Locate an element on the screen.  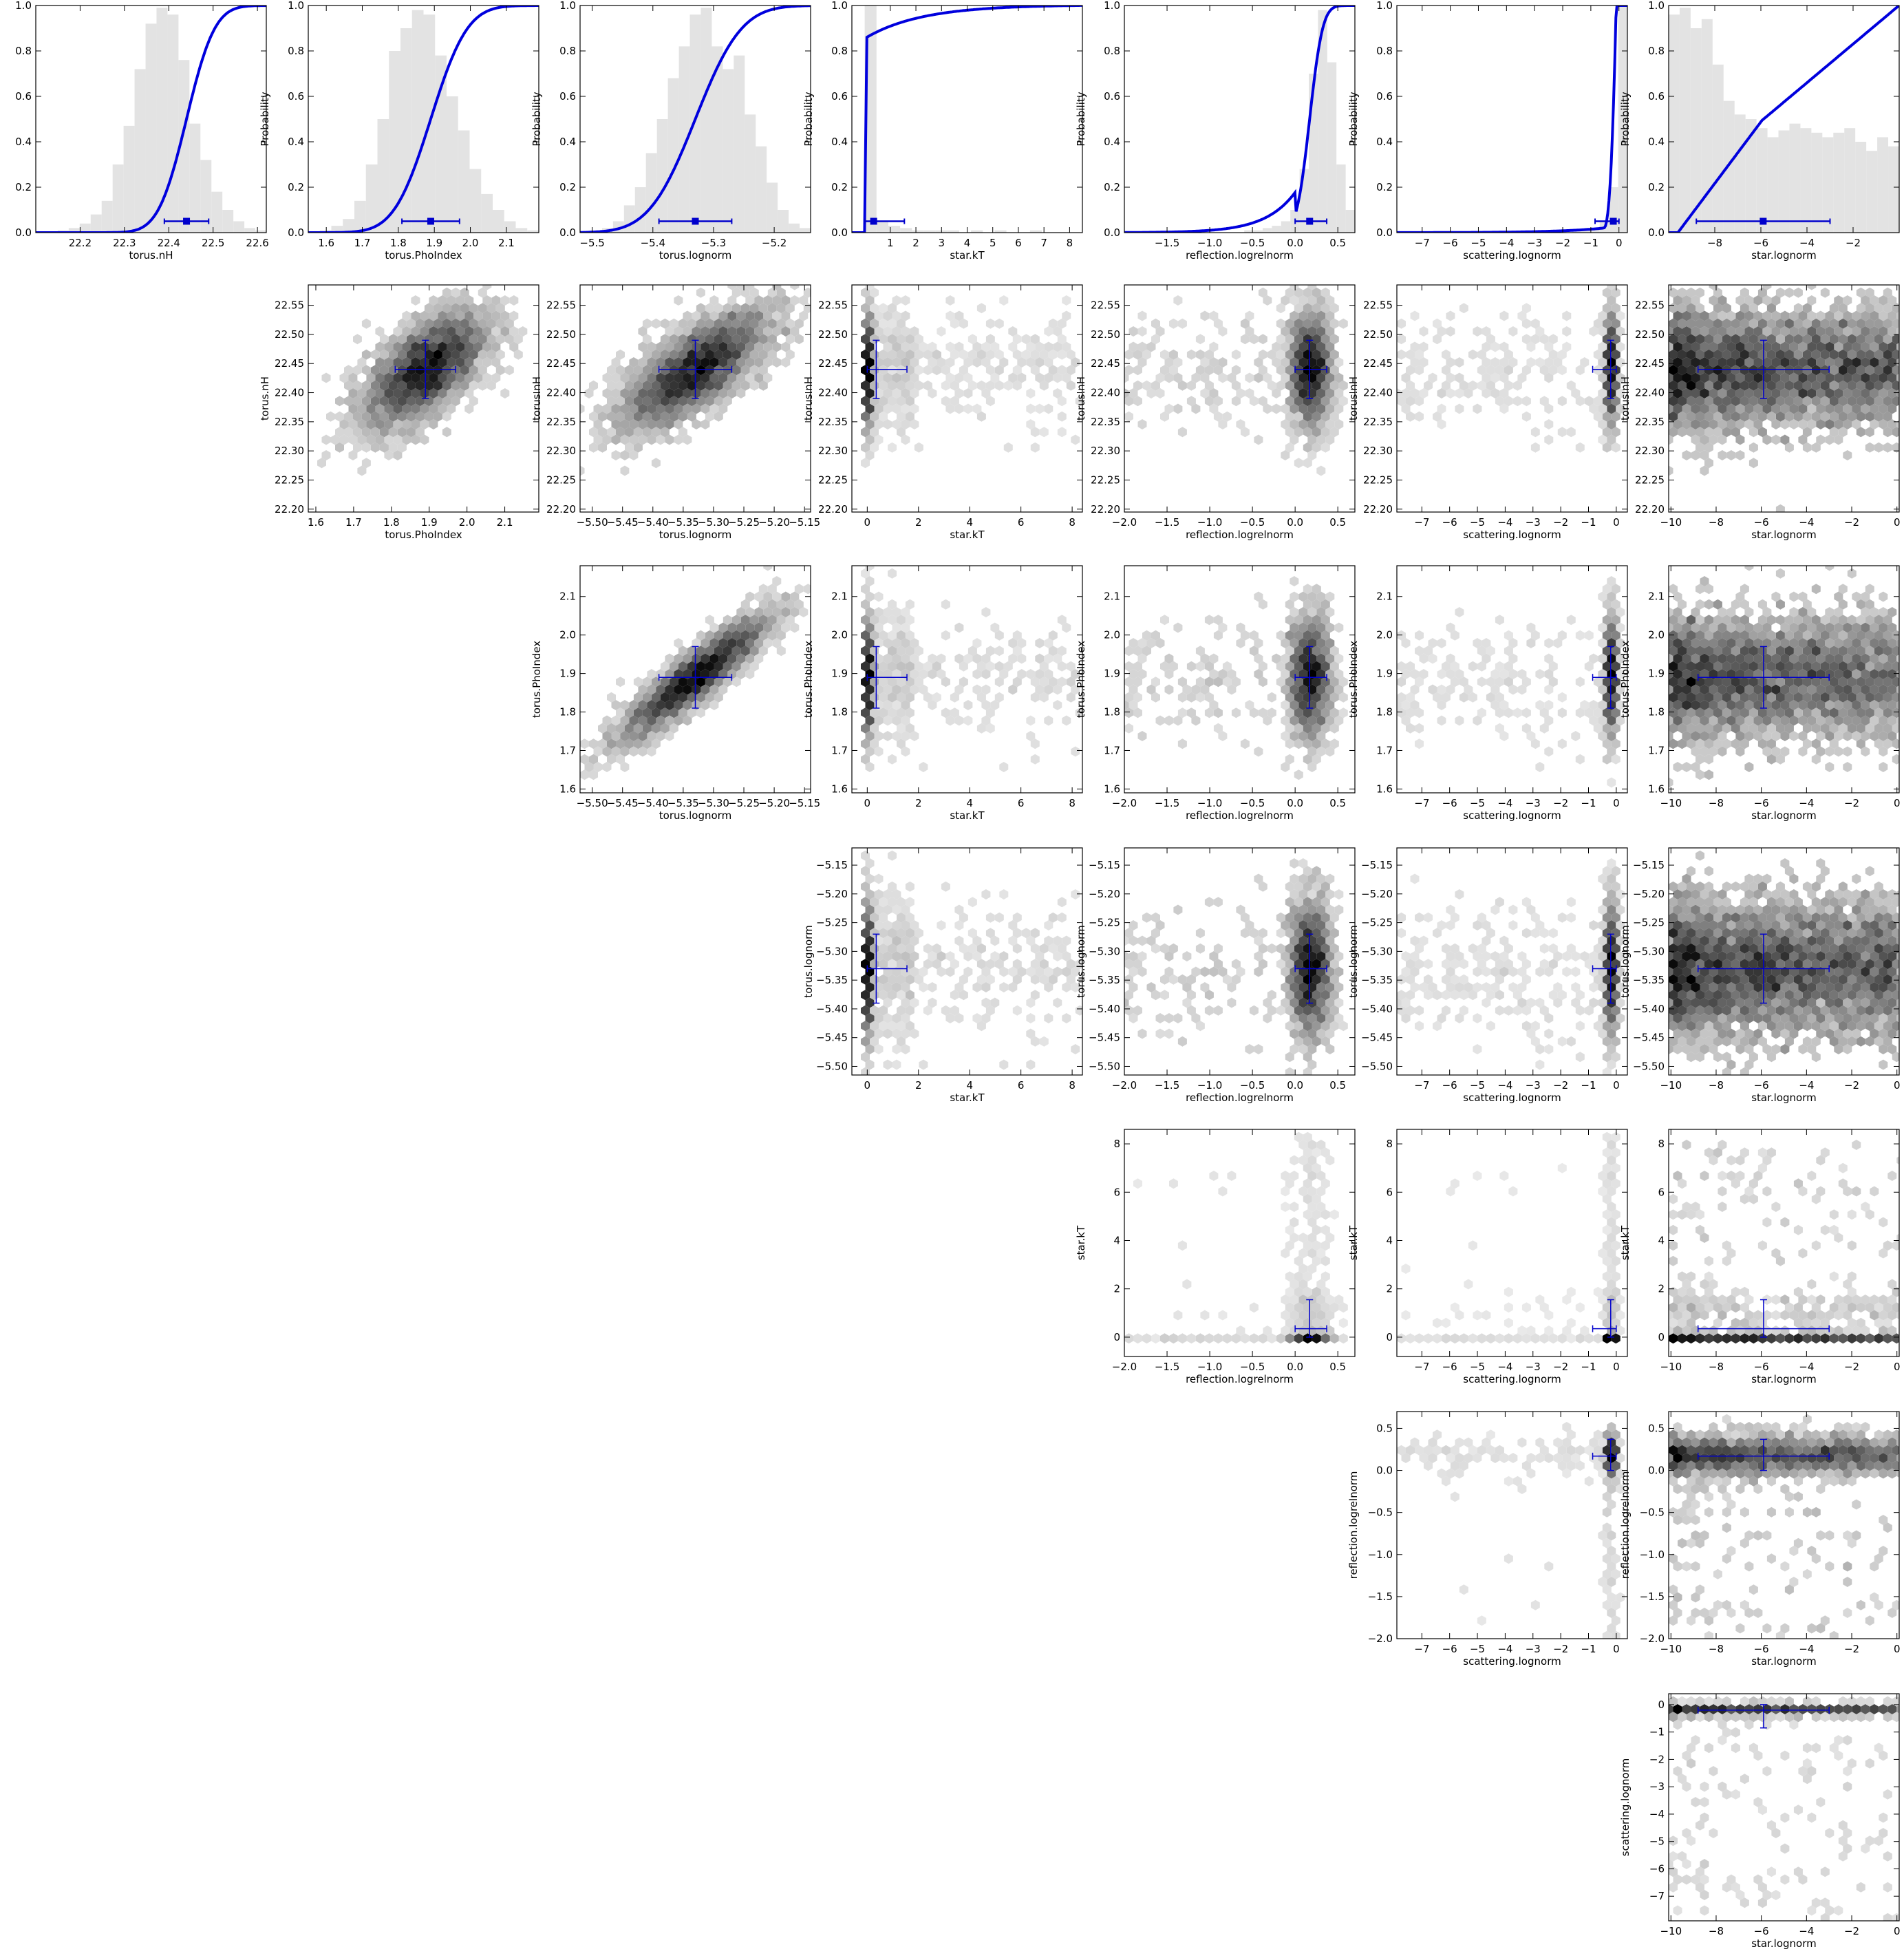
median-marker is located at coordinates (431, 221).